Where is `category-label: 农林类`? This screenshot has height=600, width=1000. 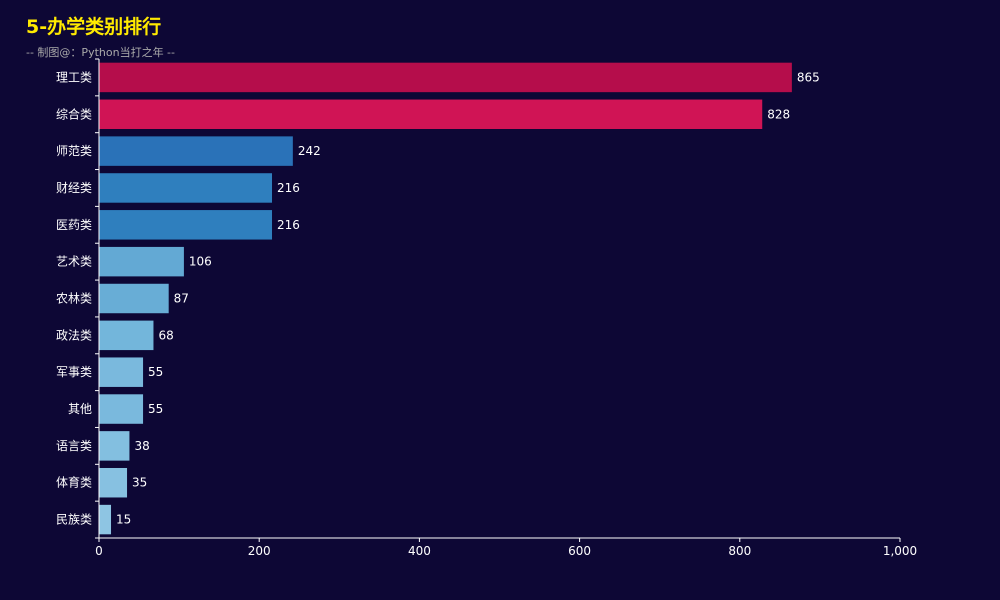
category-label: 农林类 is located at coordinates (74, 299).